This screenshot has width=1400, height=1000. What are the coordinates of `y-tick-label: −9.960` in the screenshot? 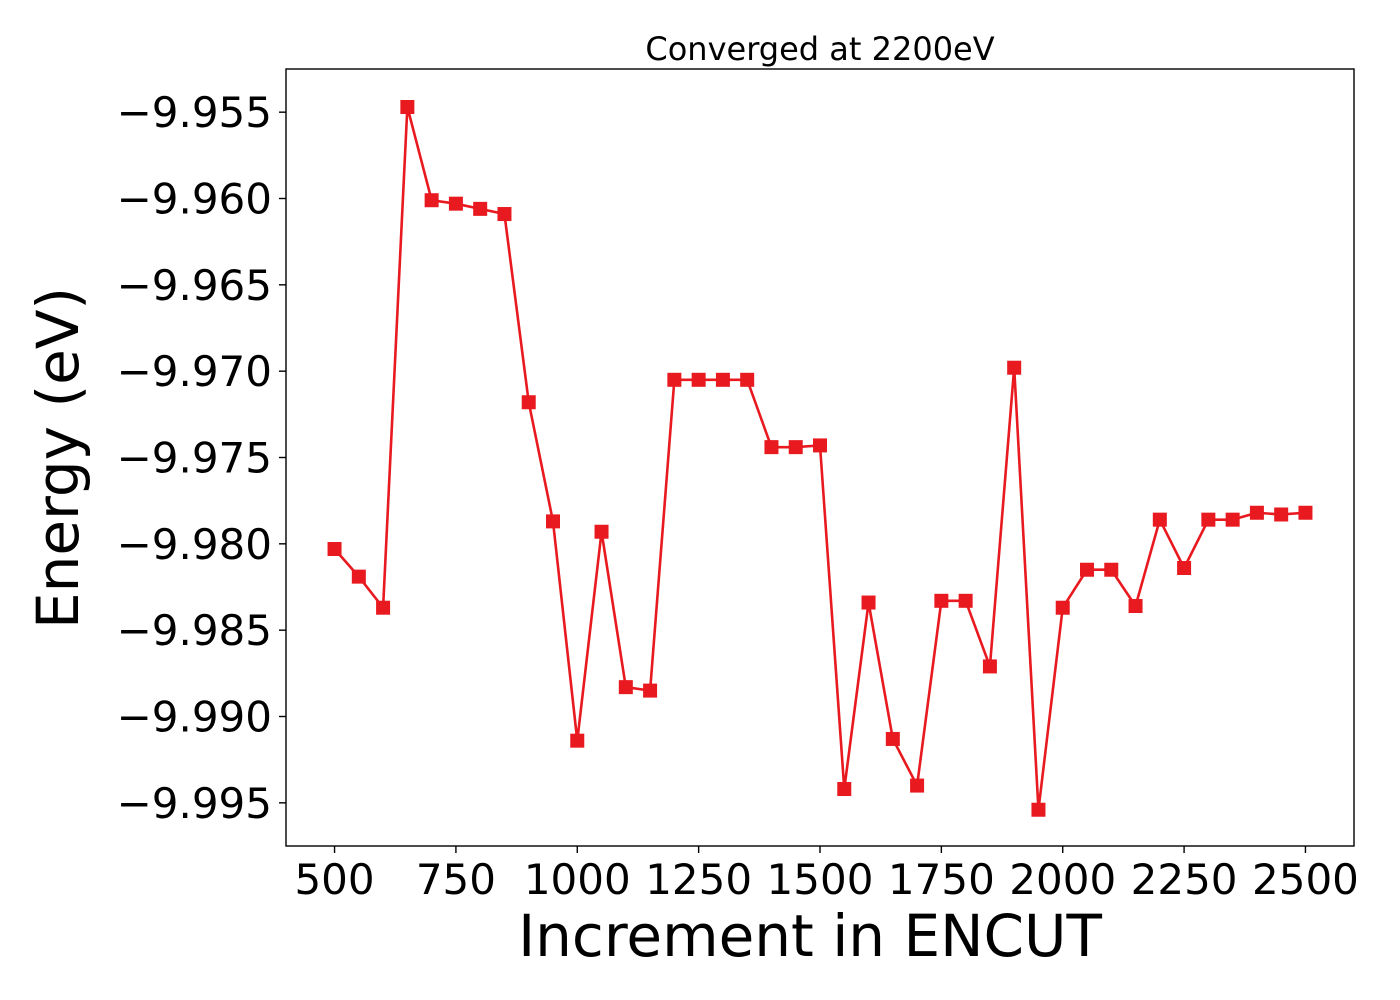 It's located at (194, 199).